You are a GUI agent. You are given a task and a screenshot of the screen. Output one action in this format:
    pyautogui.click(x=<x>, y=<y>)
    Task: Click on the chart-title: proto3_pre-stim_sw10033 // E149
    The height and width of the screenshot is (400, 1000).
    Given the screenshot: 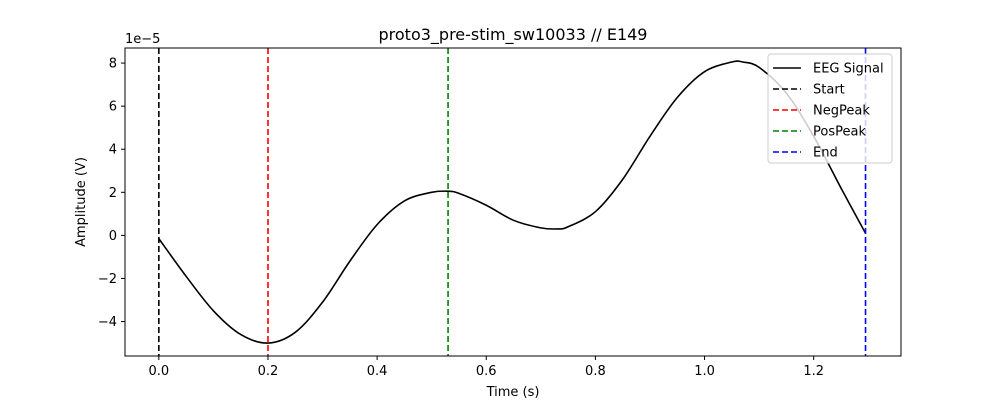 What is the action you would take?
    pyautogui.click(x=513, y=35)
    